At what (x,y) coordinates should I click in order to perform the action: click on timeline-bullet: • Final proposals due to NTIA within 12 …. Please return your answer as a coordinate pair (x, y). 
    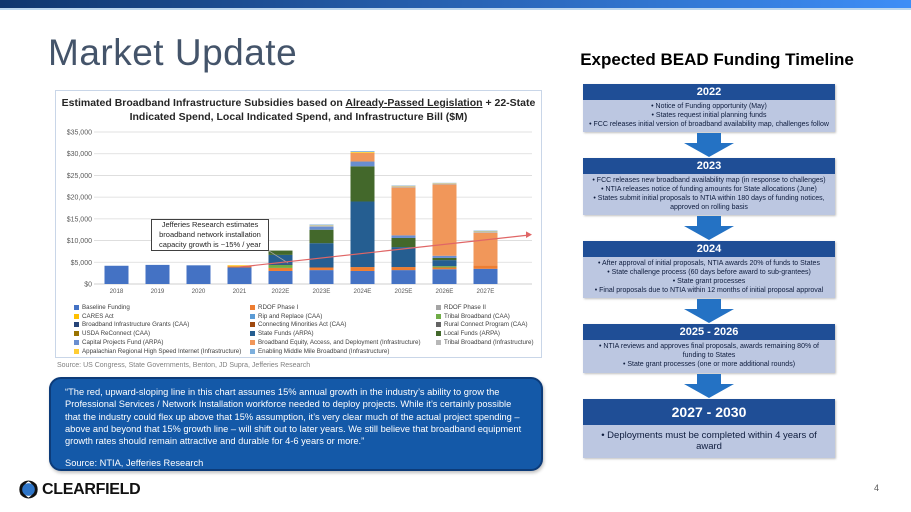
    Looking at the image, I should click on (709, 290).